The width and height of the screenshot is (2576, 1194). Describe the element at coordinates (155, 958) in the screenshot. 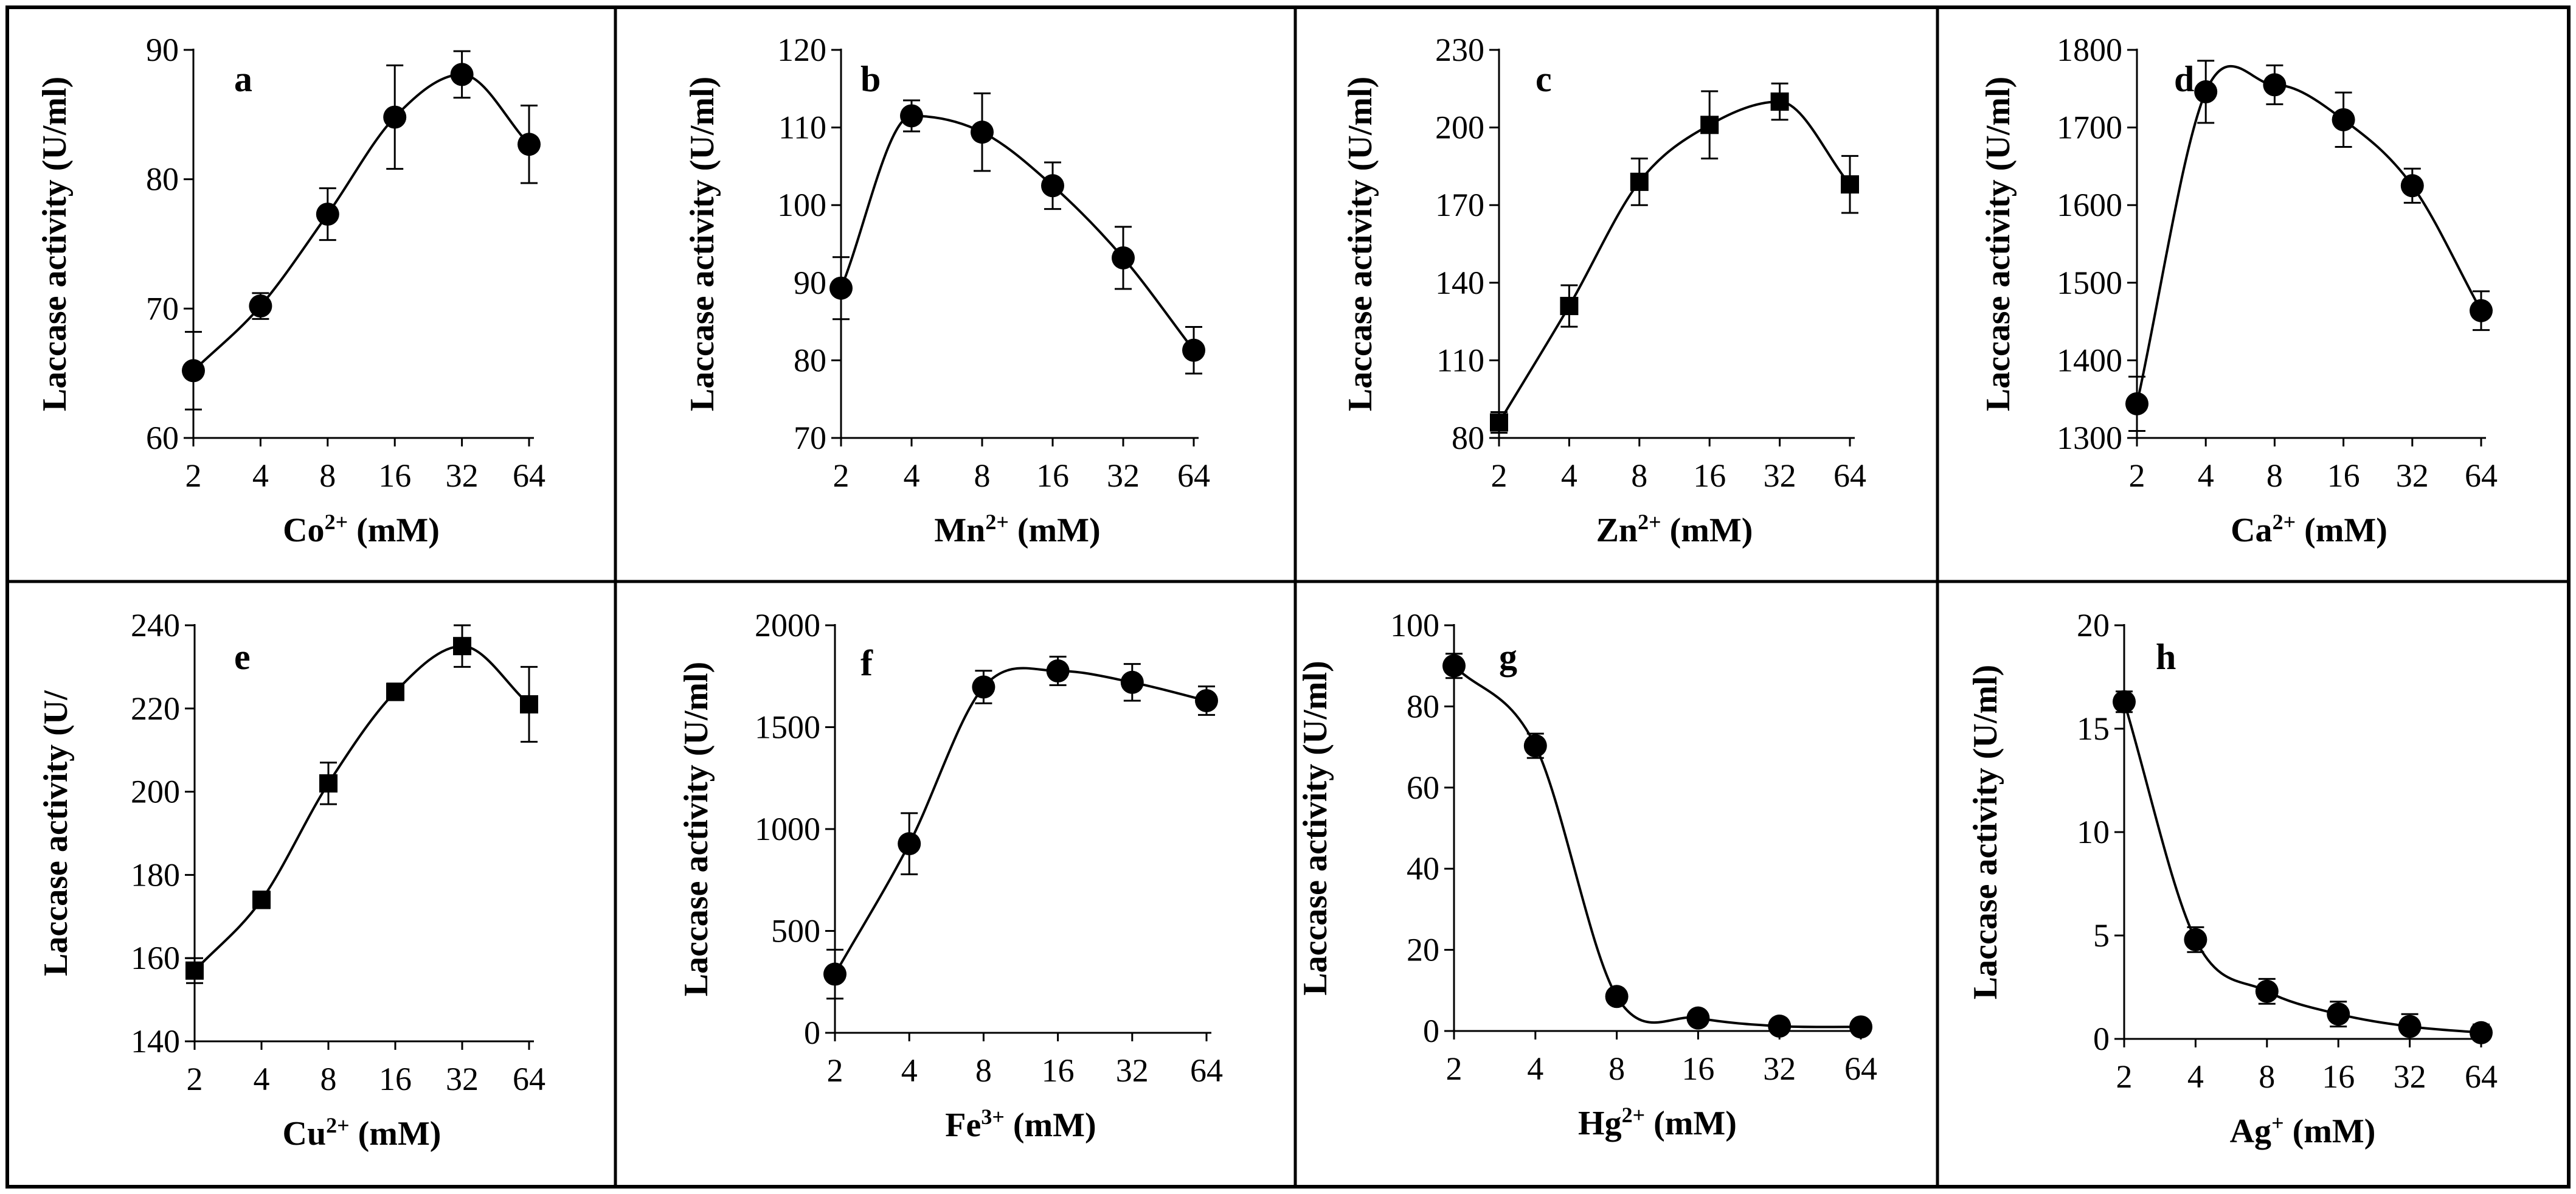

I see `y-tick-label: 160` at that location.